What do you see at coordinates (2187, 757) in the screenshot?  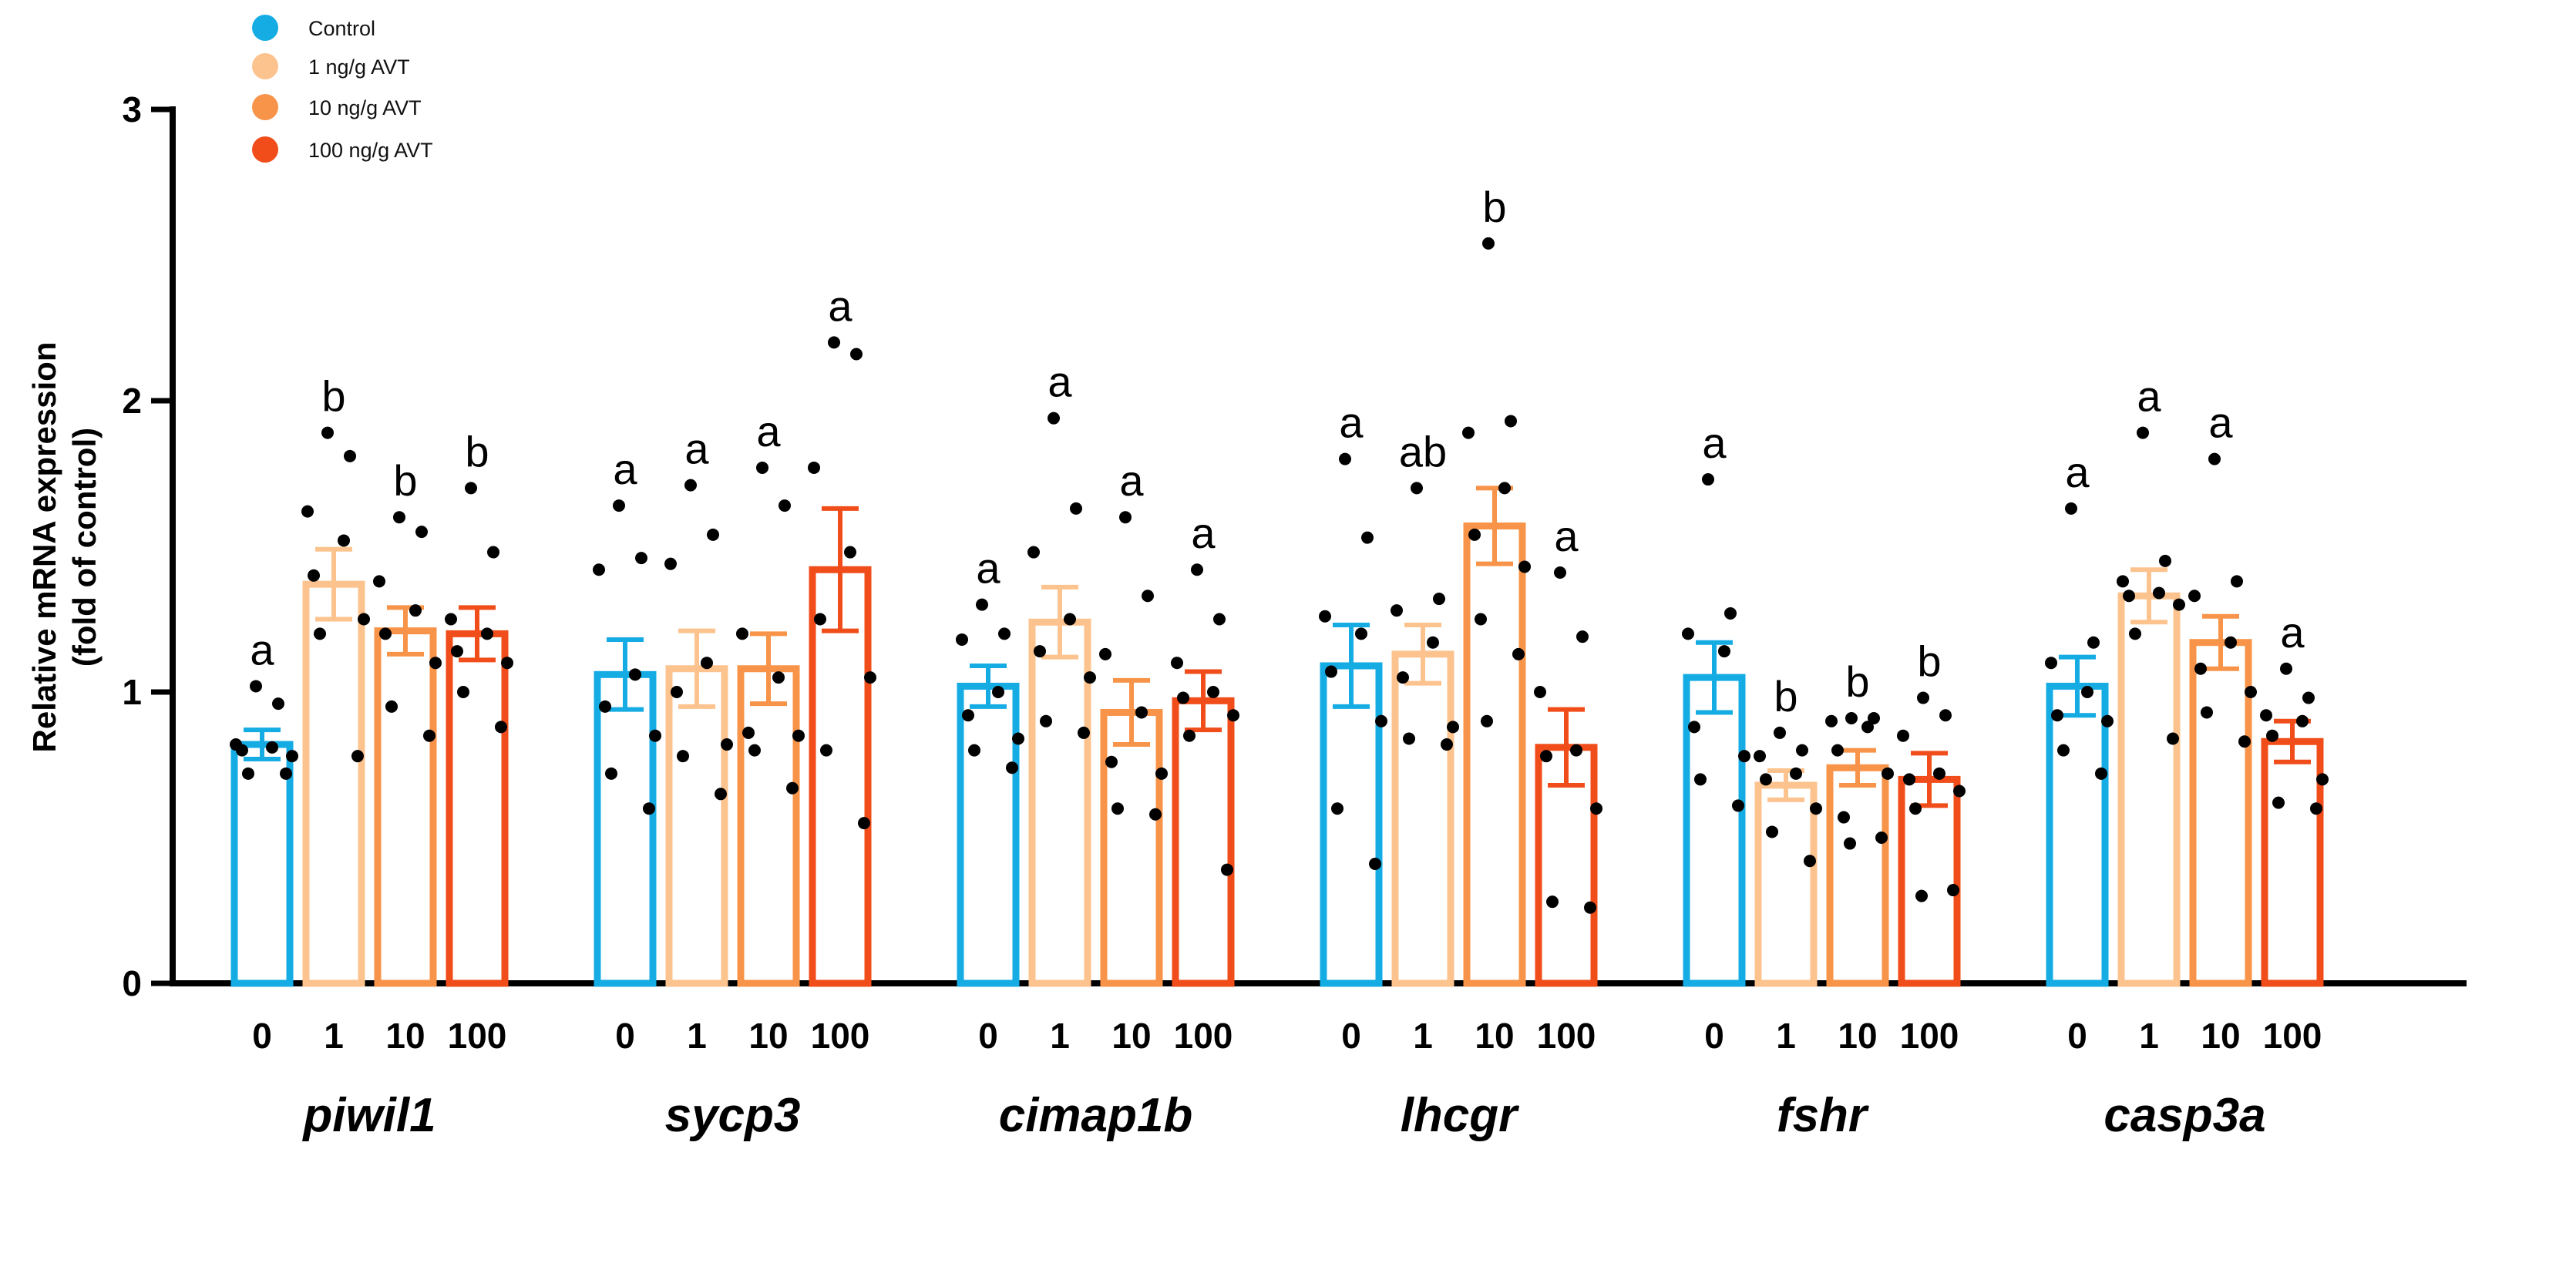 I see `gene-group-casp3a: a 0 a 1 a 10 a 100 casp3a` at bounding box center [2187, 757].